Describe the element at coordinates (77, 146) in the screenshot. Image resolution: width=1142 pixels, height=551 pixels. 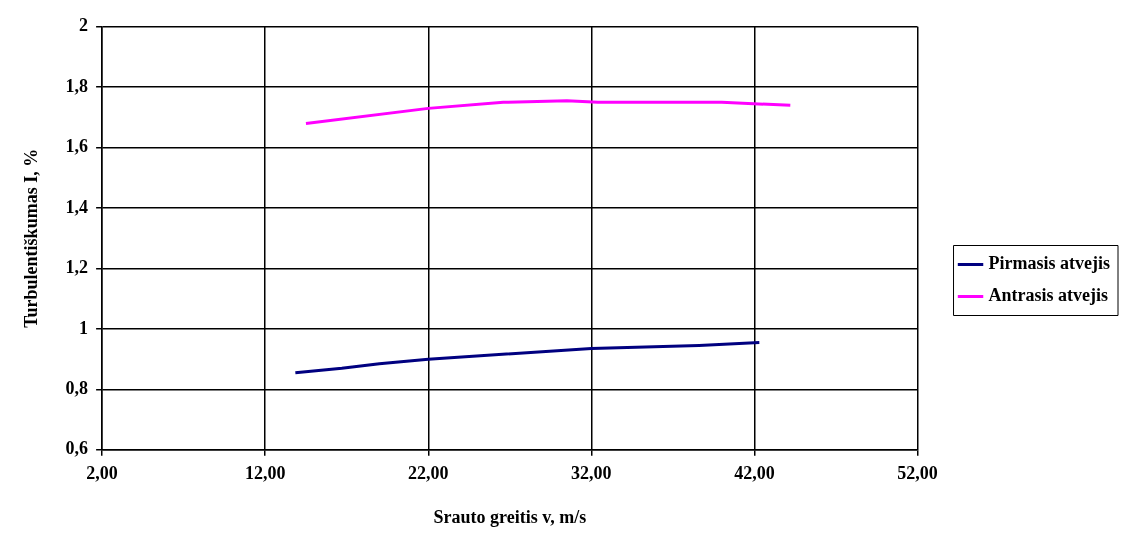
I see `y-tick-label: 1,6` at that location.